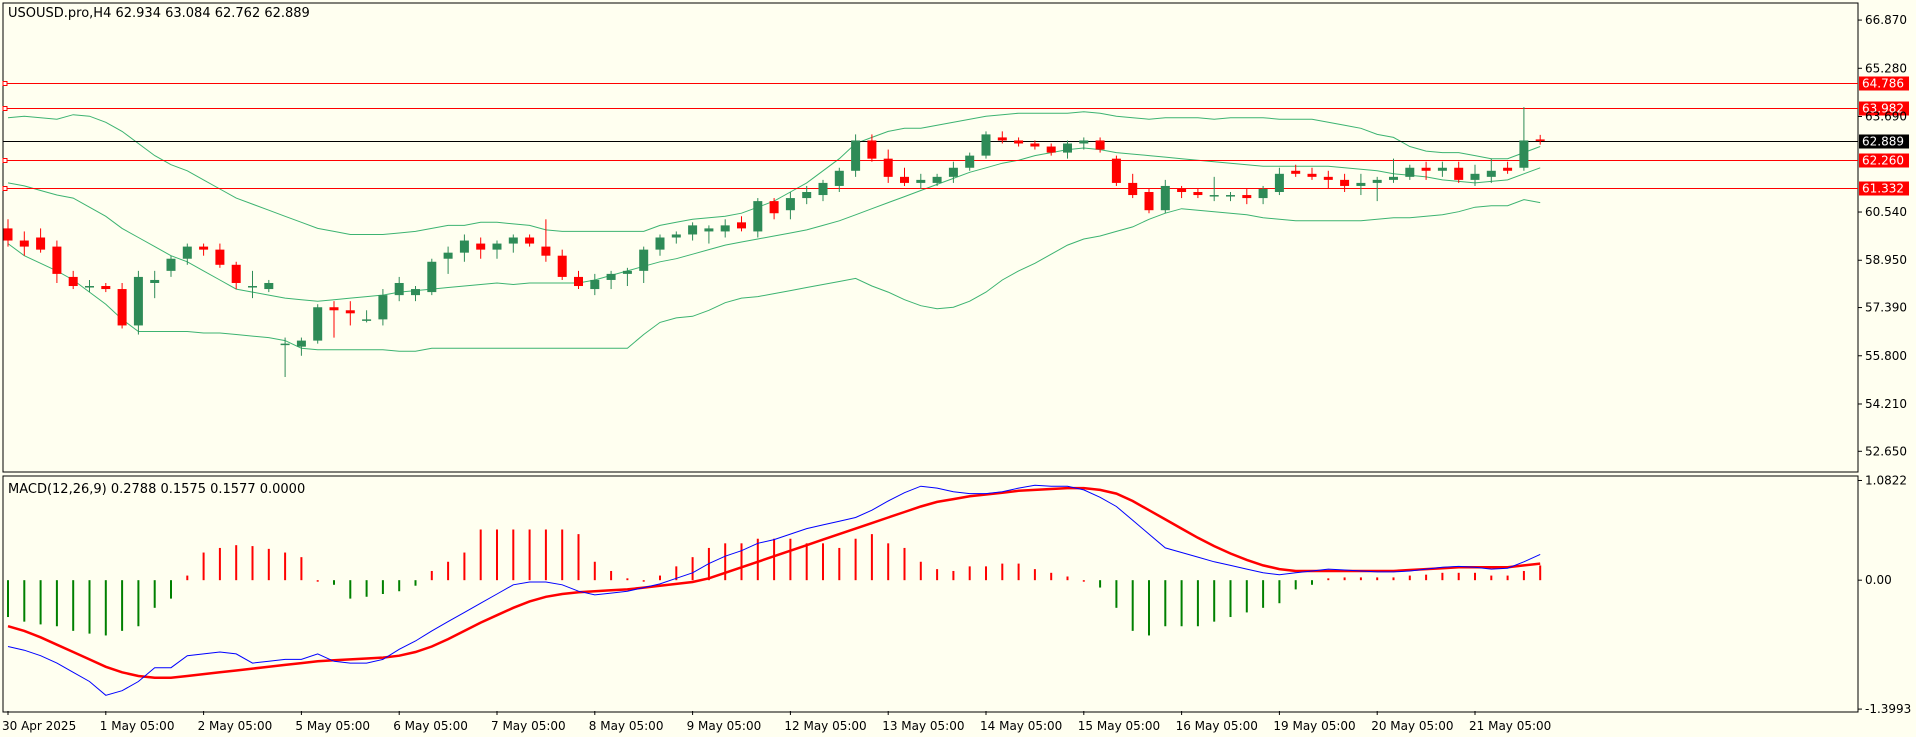 This screenshot has width=1916, height=737. Describe the element at coordinates (1886, 308) in the screenshot. I see `price-tick-label: 57.390` at that location.